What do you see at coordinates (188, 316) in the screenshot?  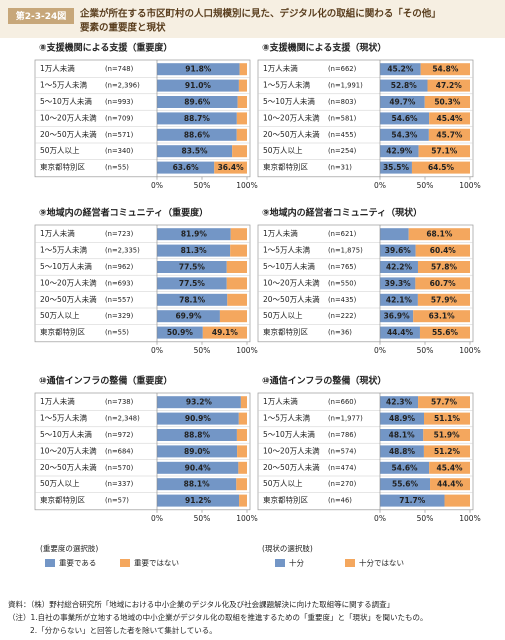 I see `value-label: 69.9%` at bounding box center [188, 316].